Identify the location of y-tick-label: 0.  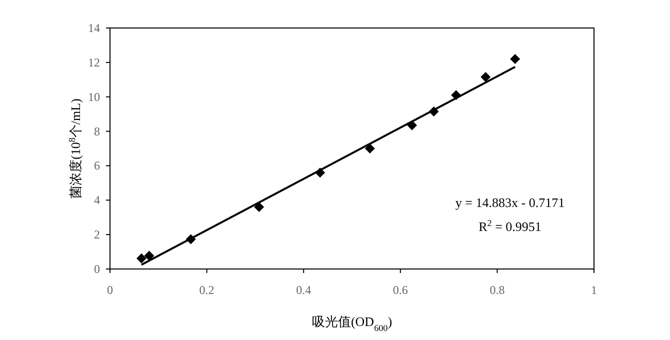
(97, 269).